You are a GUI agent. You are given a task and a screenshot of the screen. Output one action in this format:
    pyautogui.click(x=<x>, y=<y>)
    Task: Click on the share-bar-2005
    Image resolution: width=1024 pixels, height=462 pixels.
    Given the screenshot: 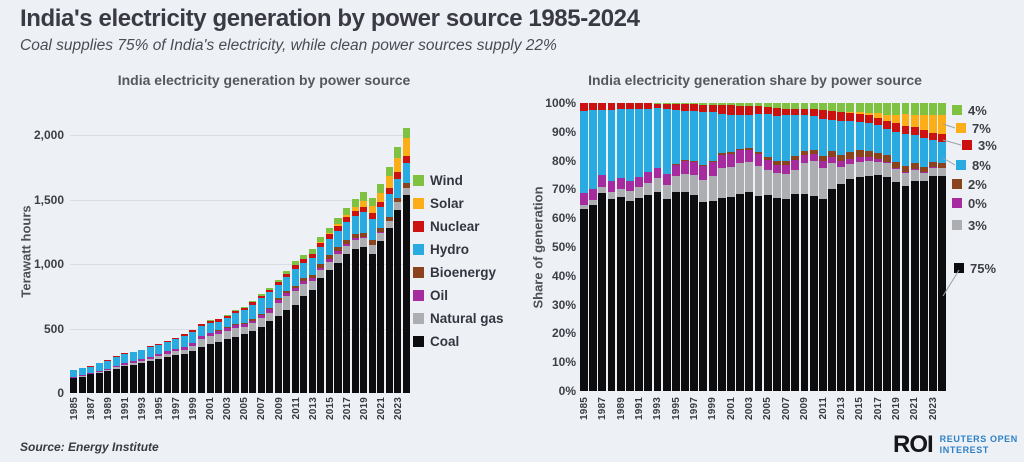 What is the action you would take?
    pyautogui.click(x=767, y=247)
    